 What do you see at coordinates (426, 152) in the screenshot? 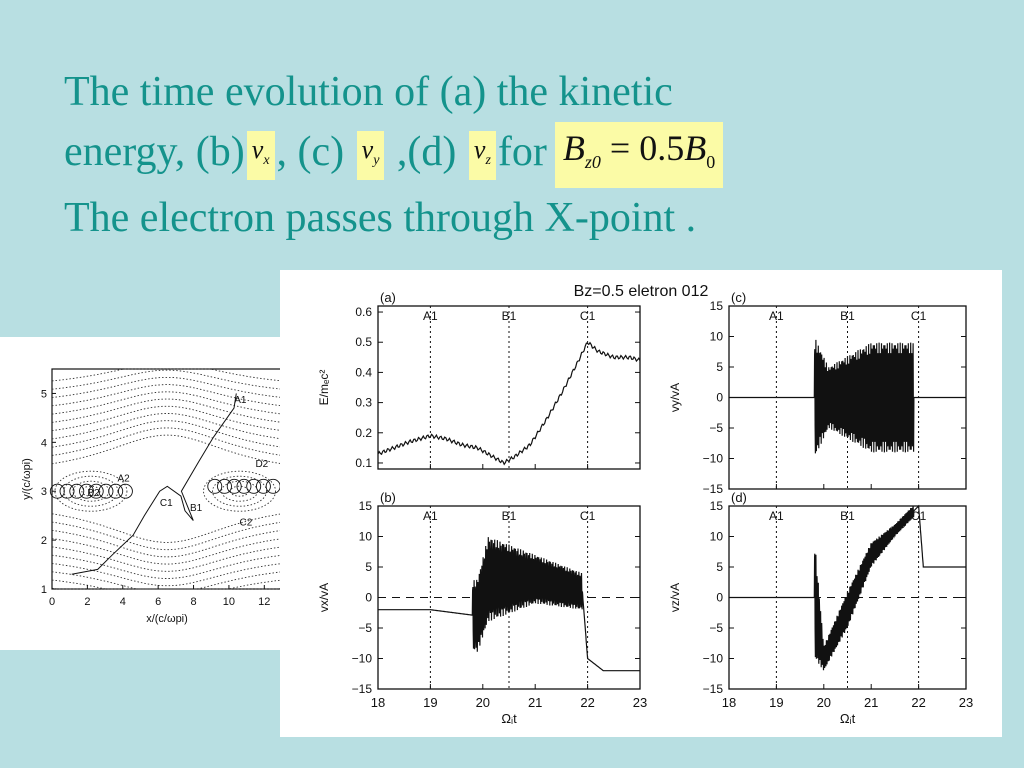
I see `title-text-d: ,(d)` at bounding box center [426, 152].